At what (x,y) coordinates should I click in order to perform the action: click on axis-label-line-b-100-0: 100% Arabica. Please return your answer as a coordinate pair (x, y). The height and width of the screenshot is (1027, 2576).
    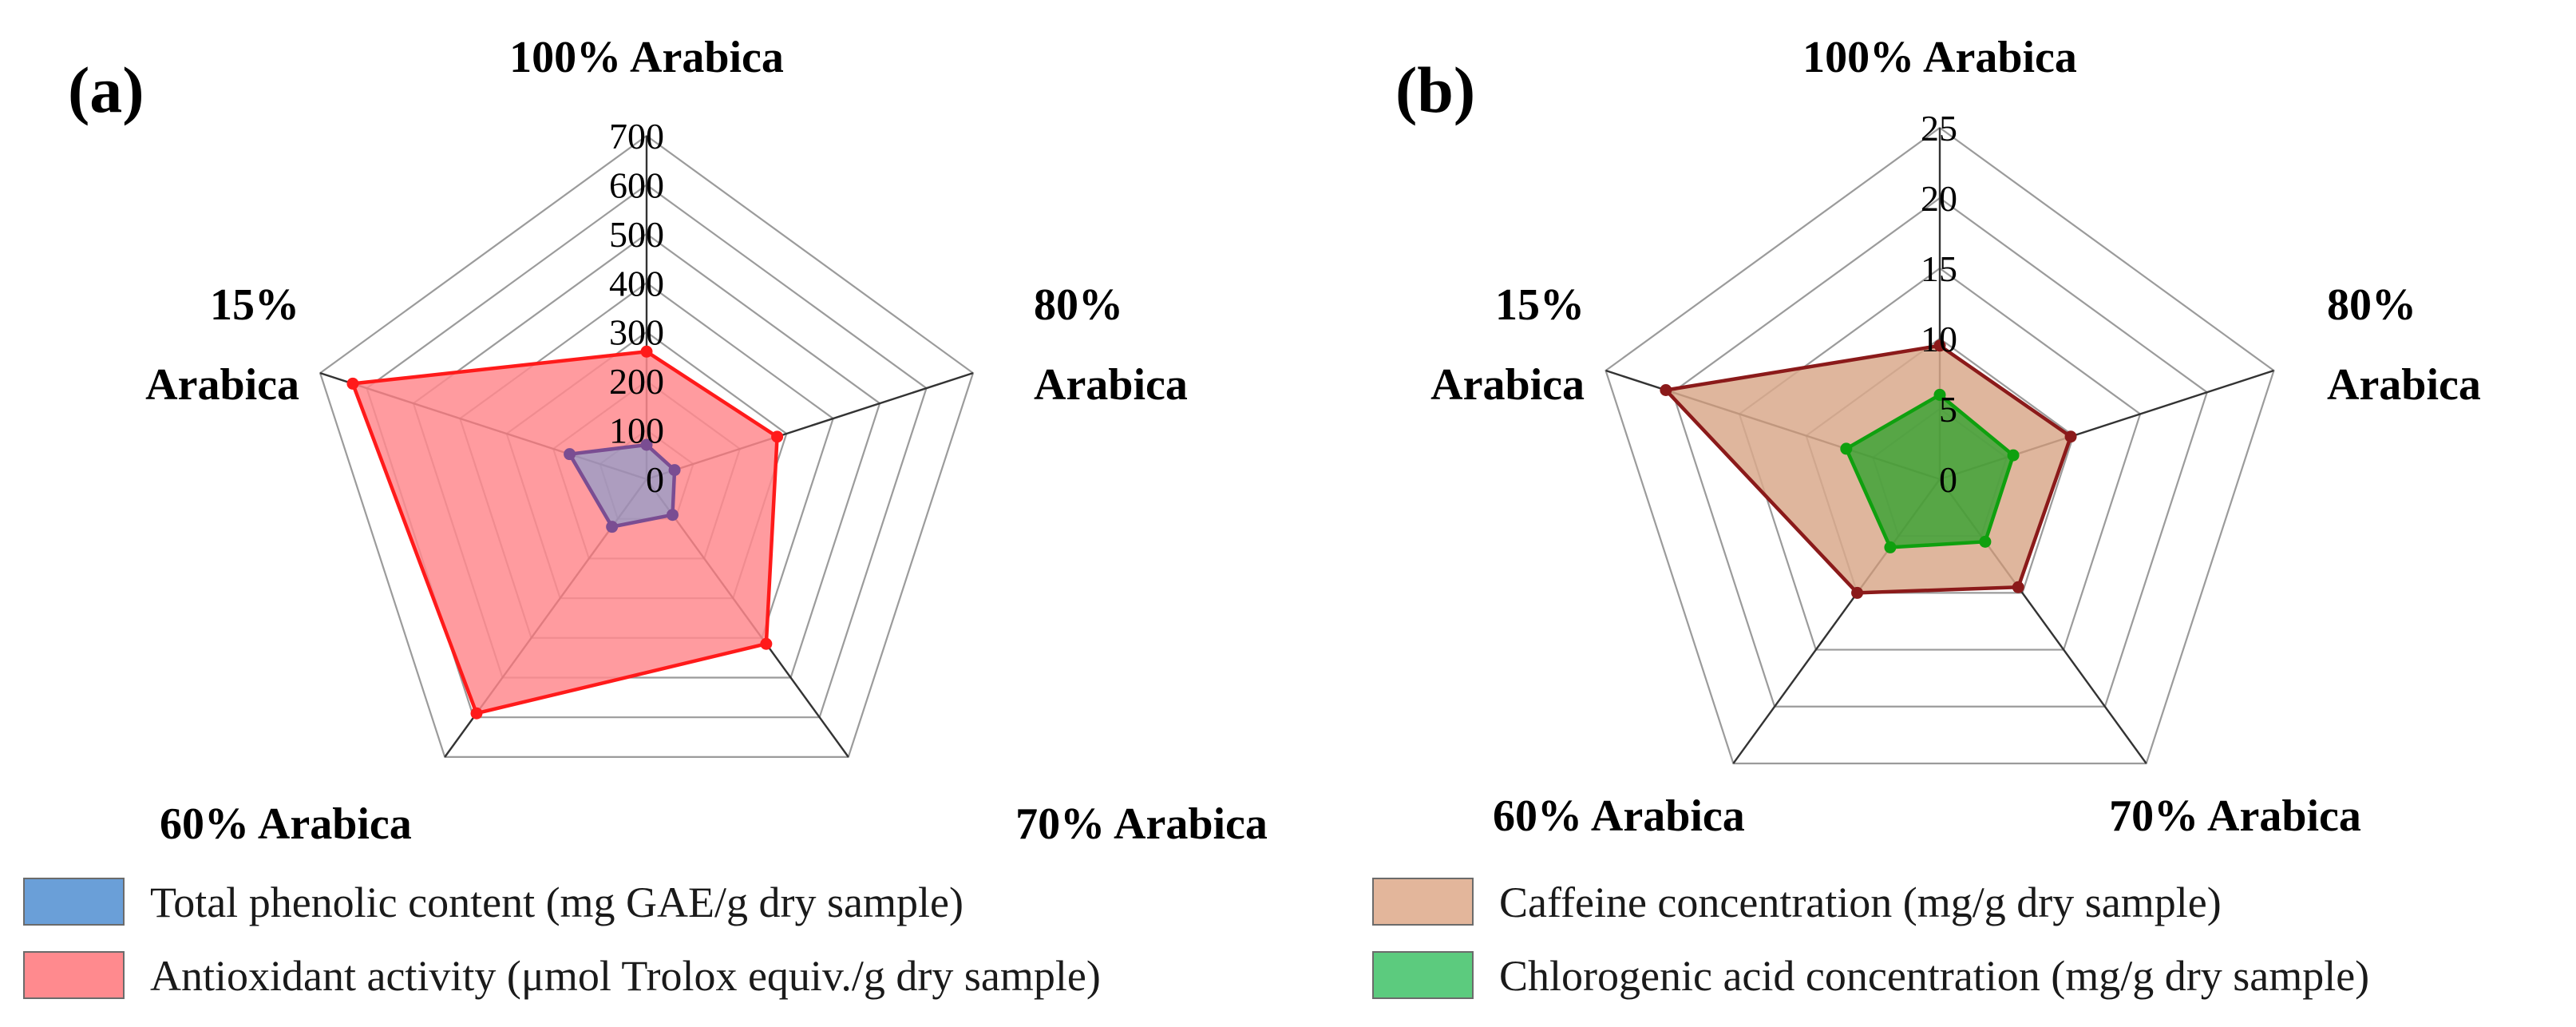
    Looking at the image, I should click on (1940, 57).